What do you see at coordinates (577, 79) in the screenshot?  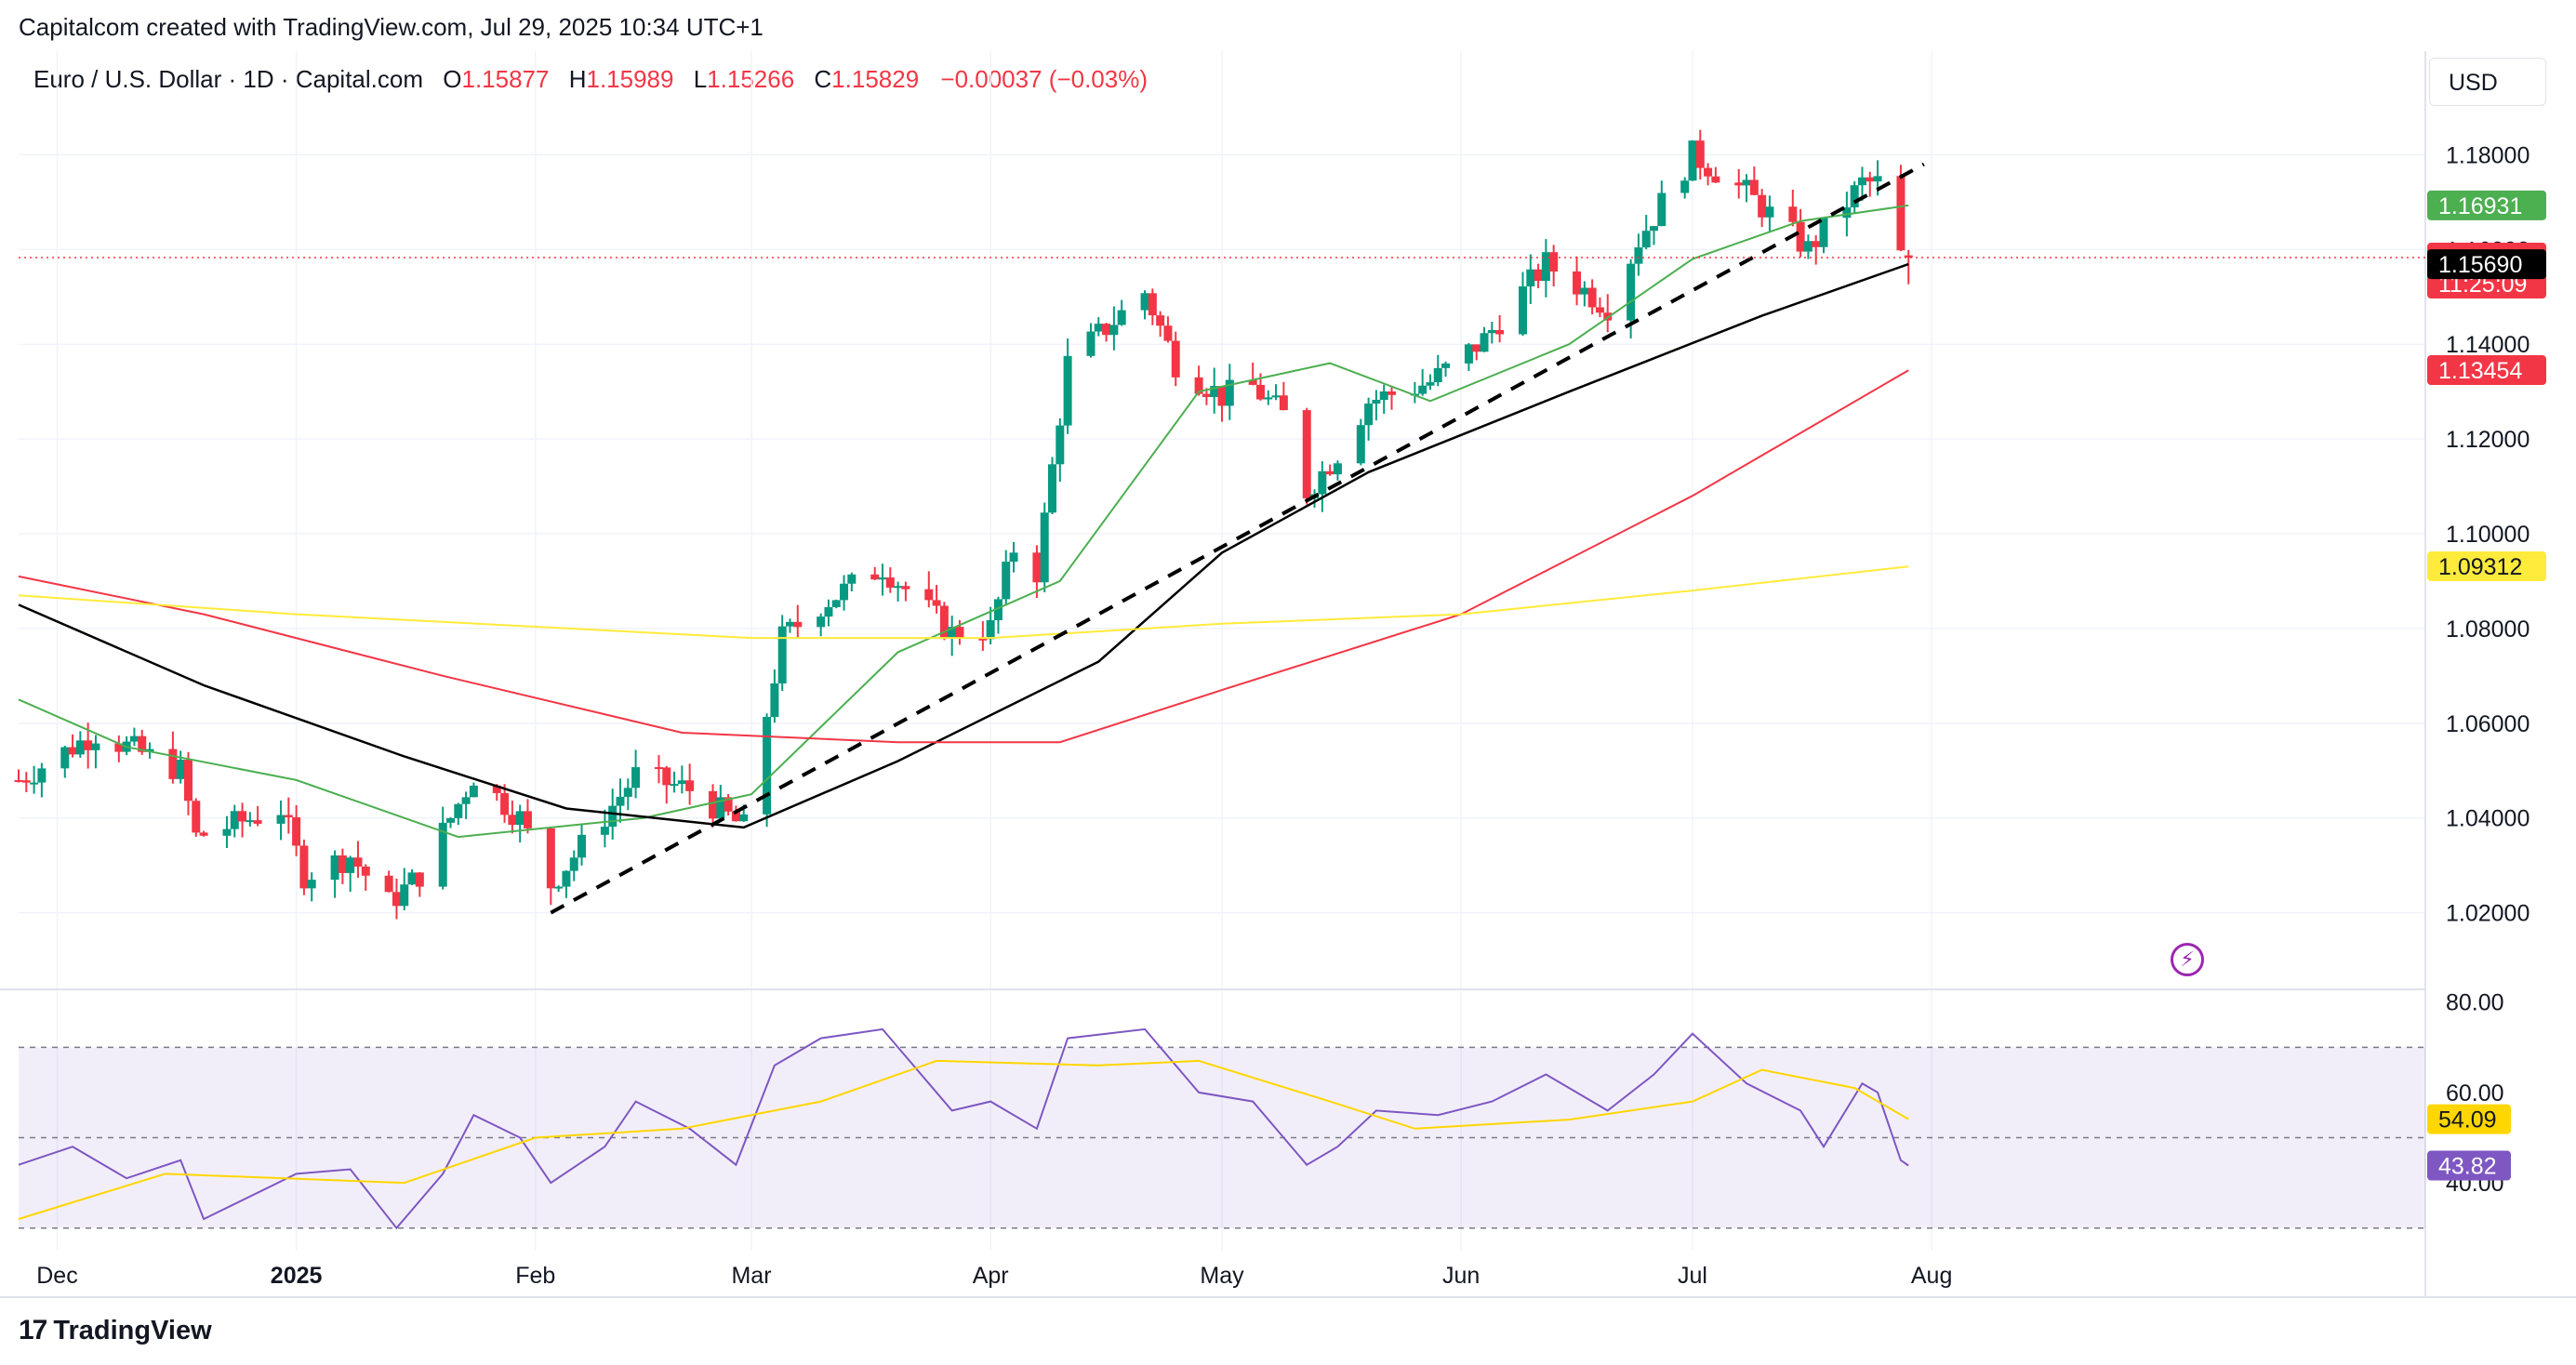 I see `high-label: H` at bounding box center [577, 79].